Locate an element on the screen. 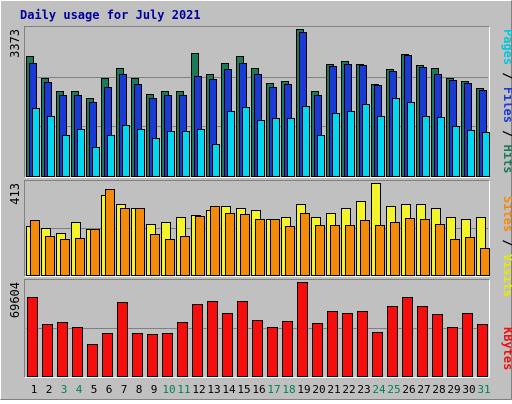 The width and height of the screenshot is (512, 404). x-tick-label-day-23: 23 is located at coordinates (363, 389).